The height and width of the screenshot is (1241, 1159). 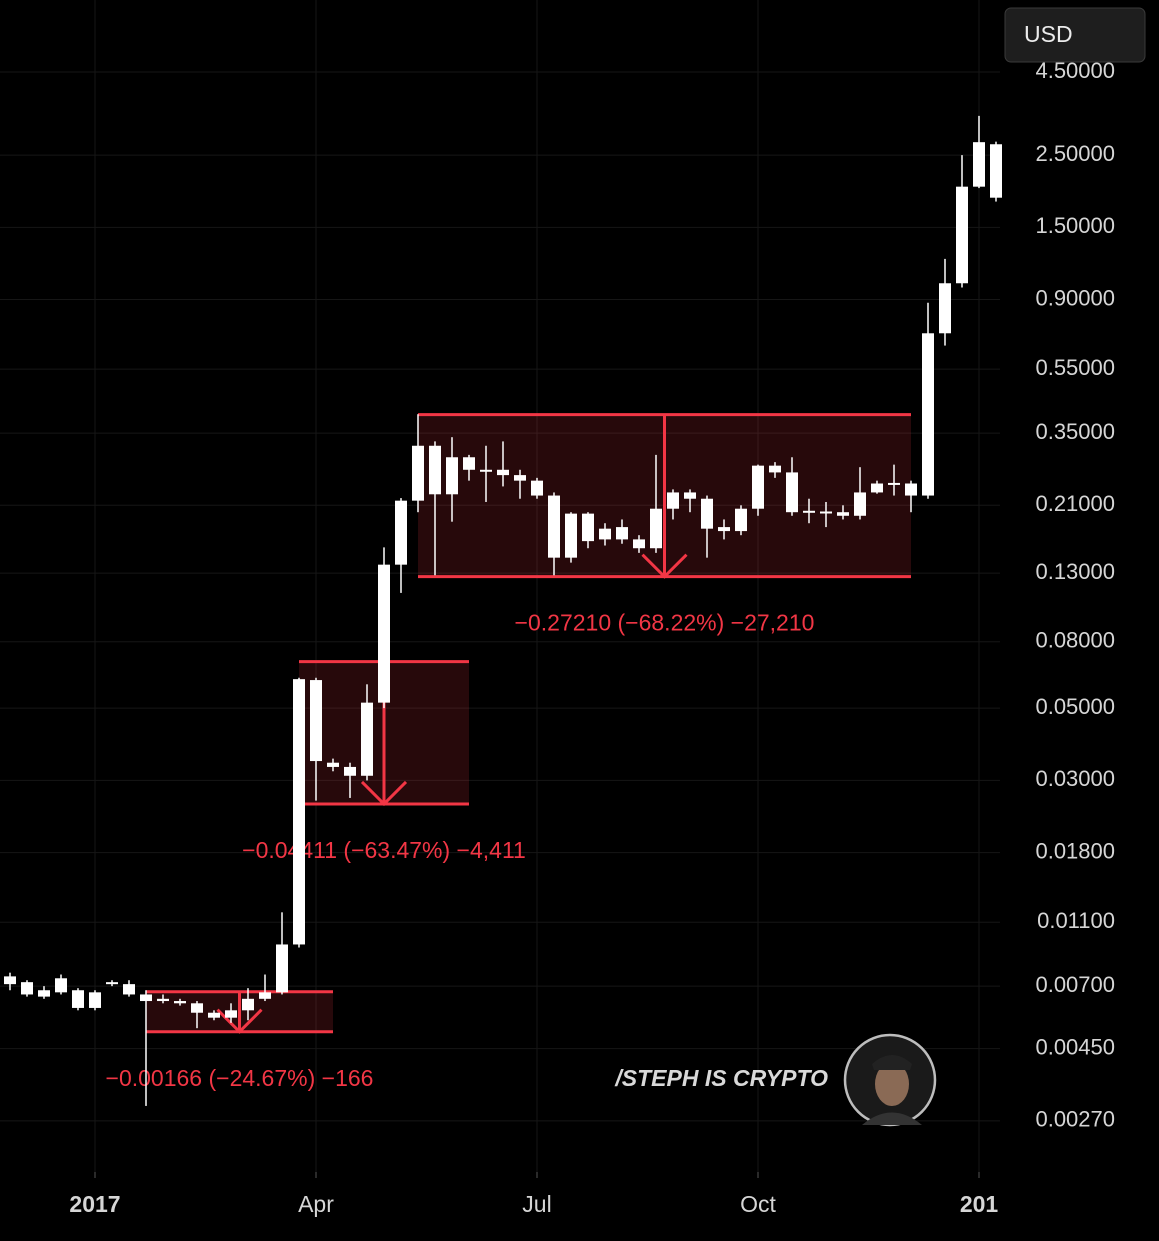 I want to click on currency-button-bg, so click(x=1075, y=35).